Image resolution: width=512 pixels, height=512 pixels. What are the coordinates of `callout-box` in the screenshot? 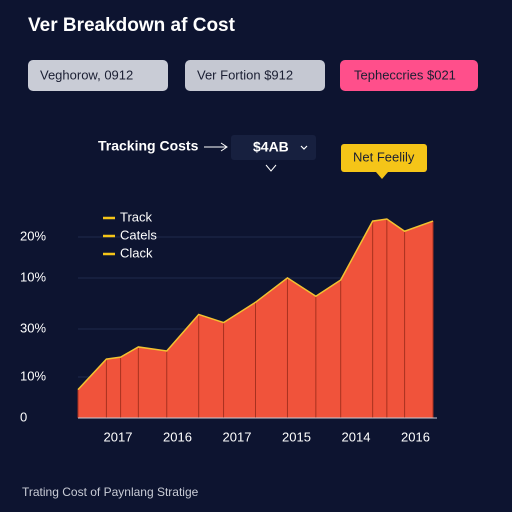 It's located at (384, 158).